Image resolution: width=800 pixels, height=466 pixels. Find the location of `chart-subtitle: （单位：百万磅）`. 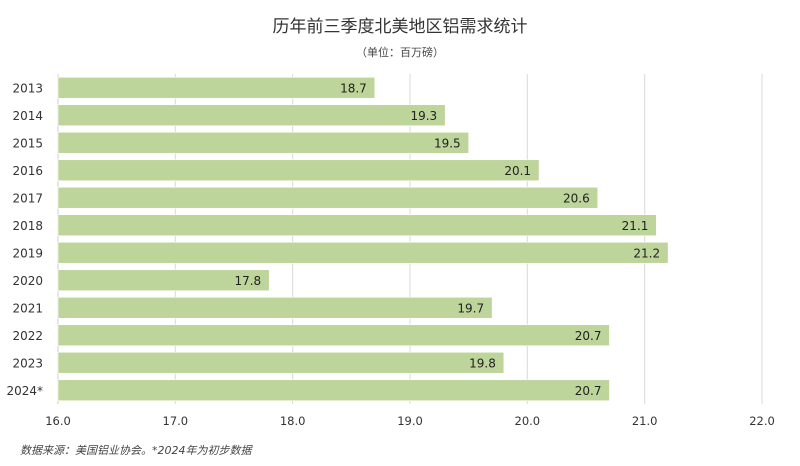

chart-subtitle: （单位：百万磅） is located at coordinates (400, 52).